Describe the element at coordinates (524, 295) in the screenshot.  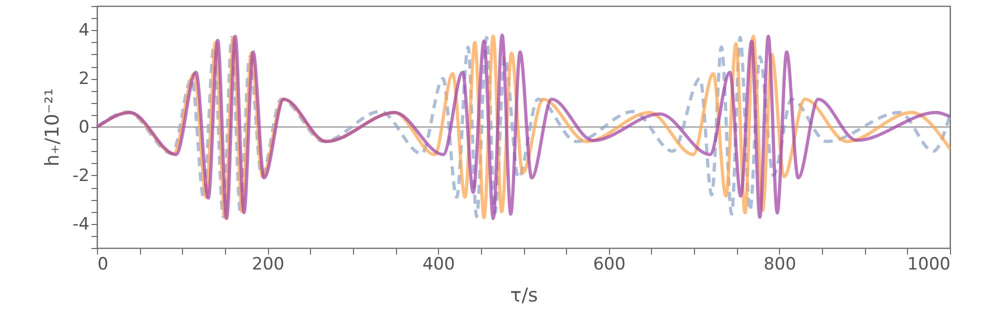
I see `x-axis-title: τ/s` at that location.